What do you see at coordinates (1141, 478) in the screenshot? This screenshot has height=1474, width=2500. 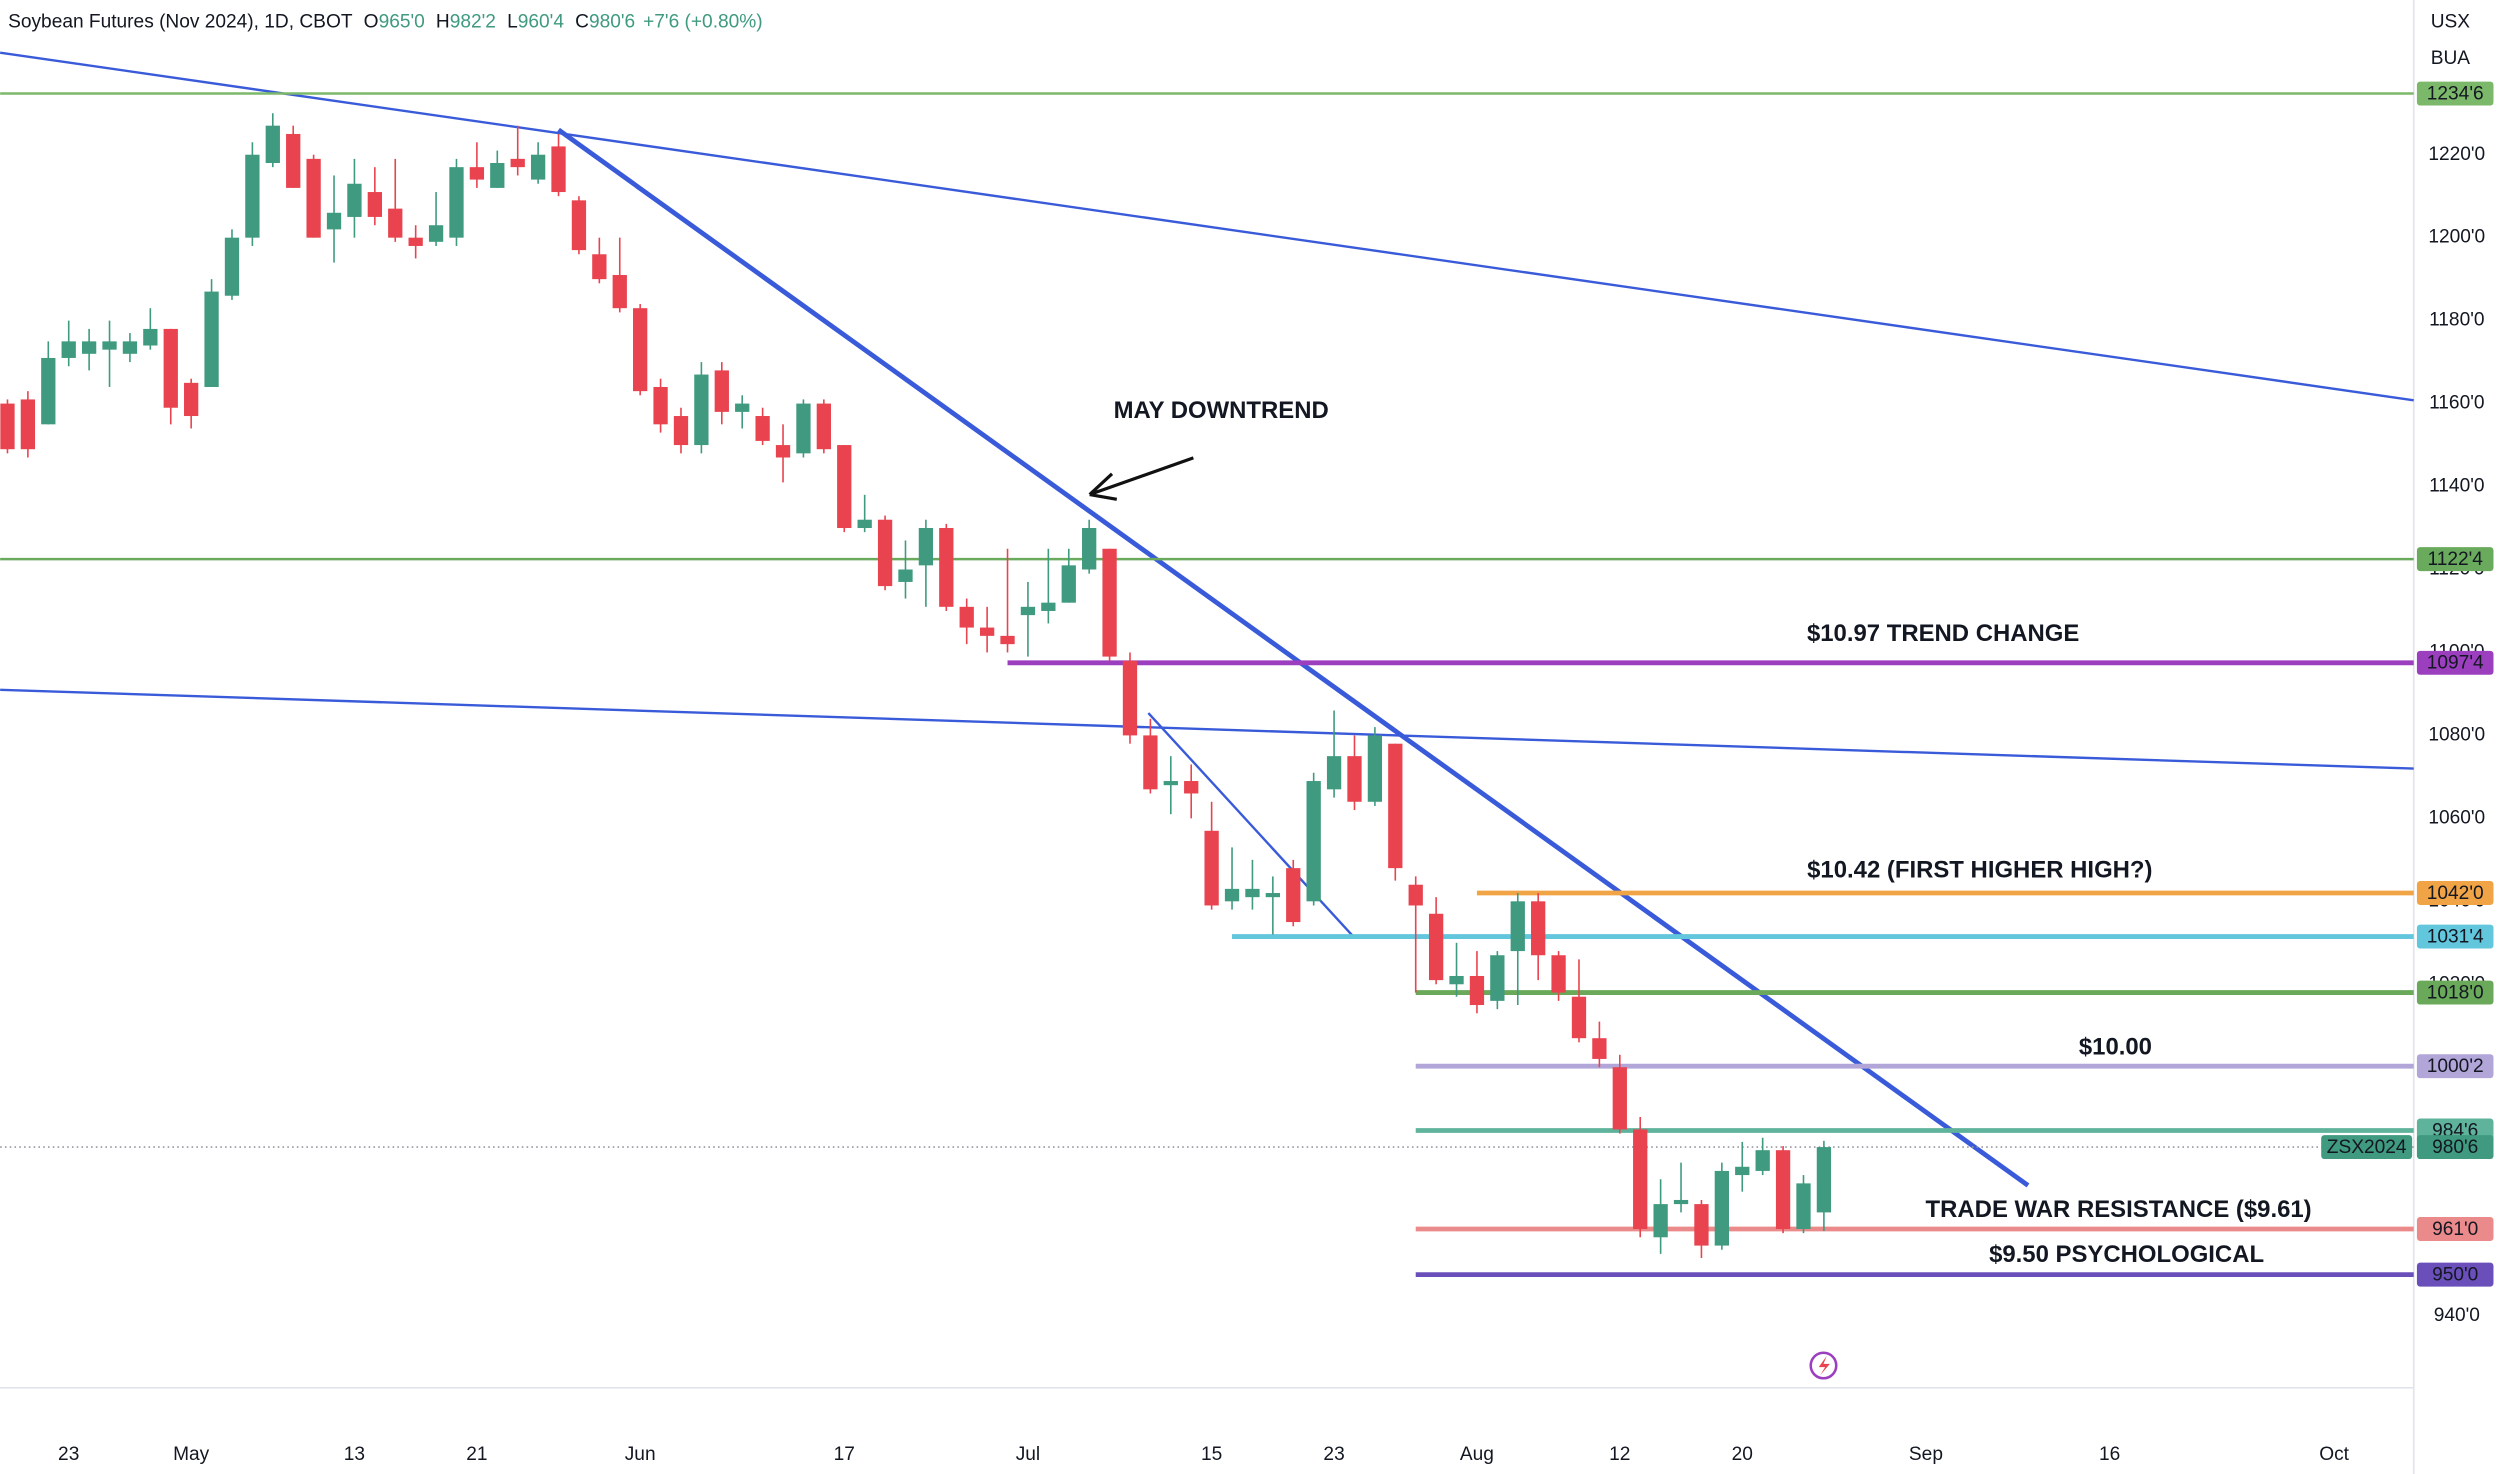 I see `arrow` at bounding box center [1141, 478].